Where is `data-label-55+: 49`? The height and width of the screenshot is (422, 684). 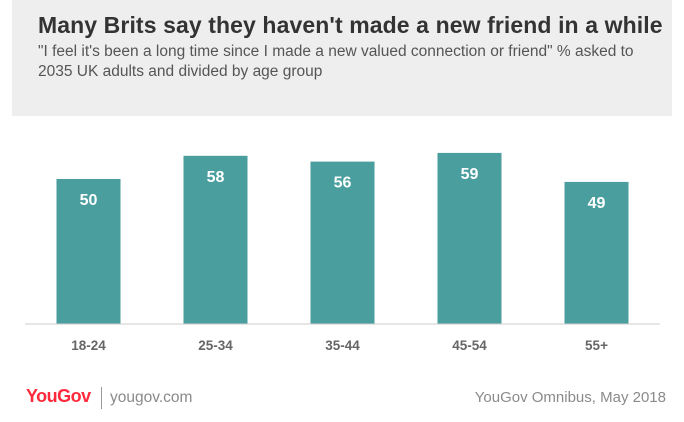
data-label-55+: 49 is located at coordinates (597, 203).